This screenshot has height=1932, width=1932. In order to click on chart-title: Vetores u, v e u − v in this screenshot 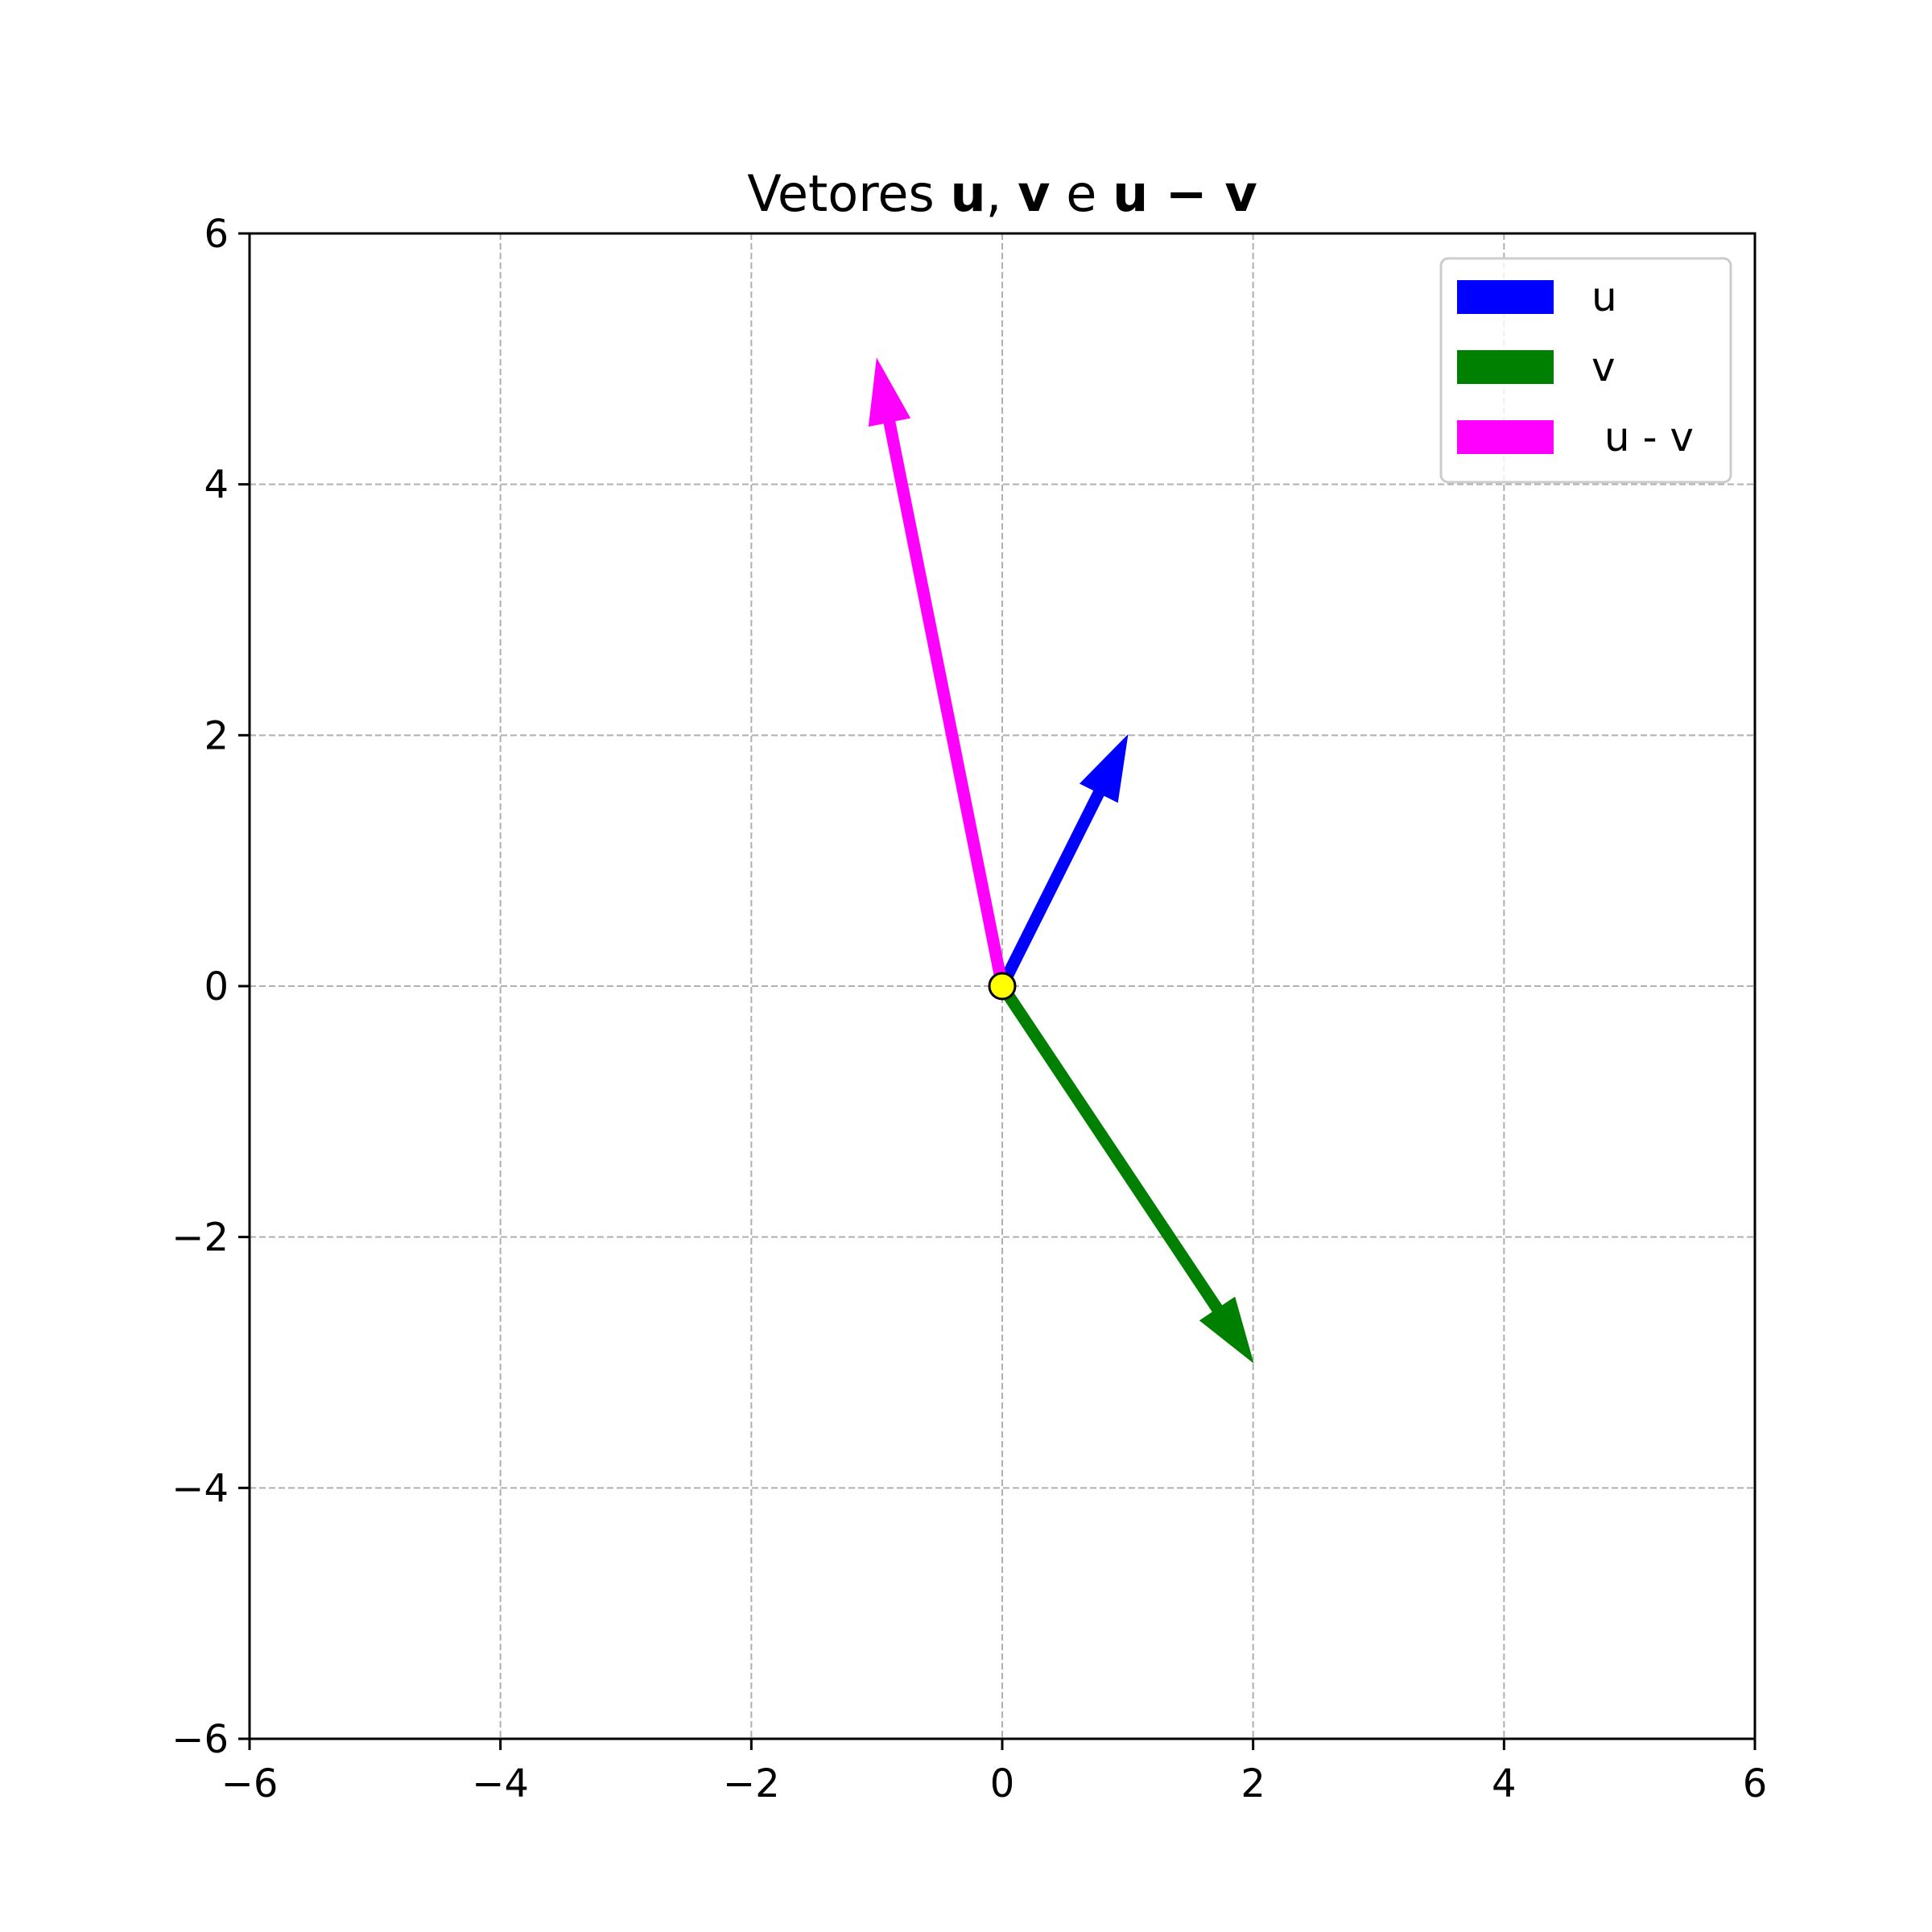, I will do `click(1002, 193)`.